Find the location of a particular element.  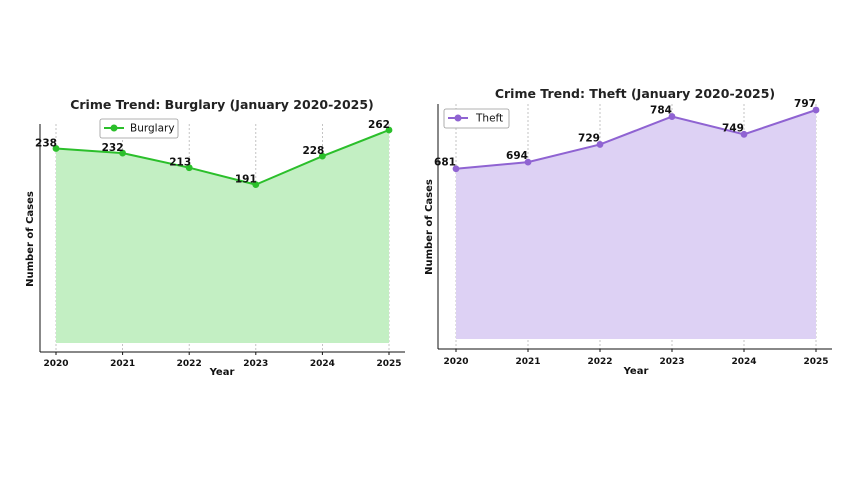

legend: Burglary is located at coordinates (139, 128).